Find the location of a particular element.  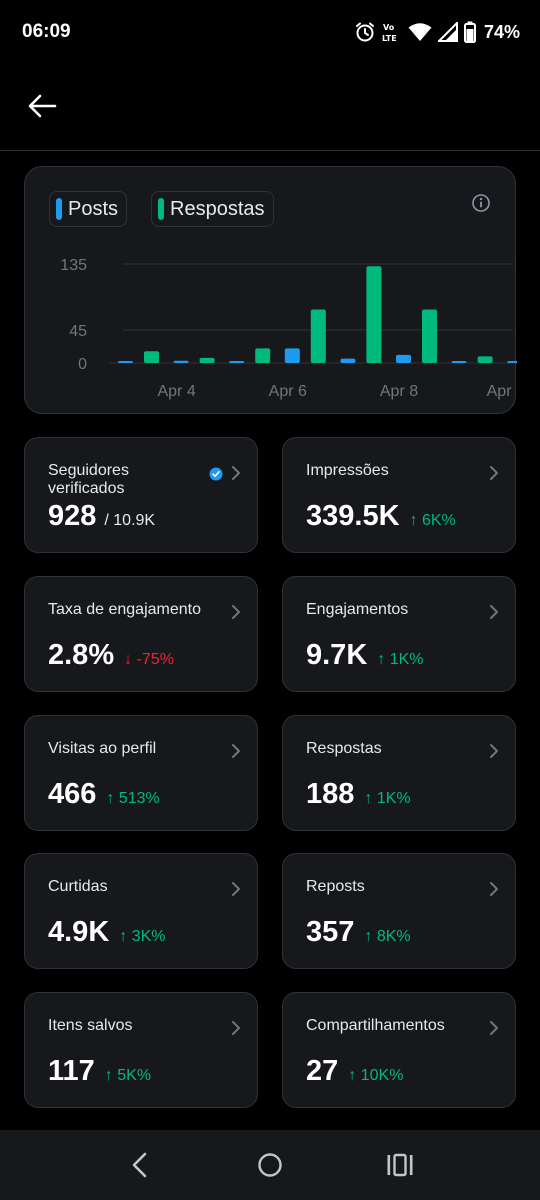

metric-delta-value: 6K% is located at coordinates (438, 520).